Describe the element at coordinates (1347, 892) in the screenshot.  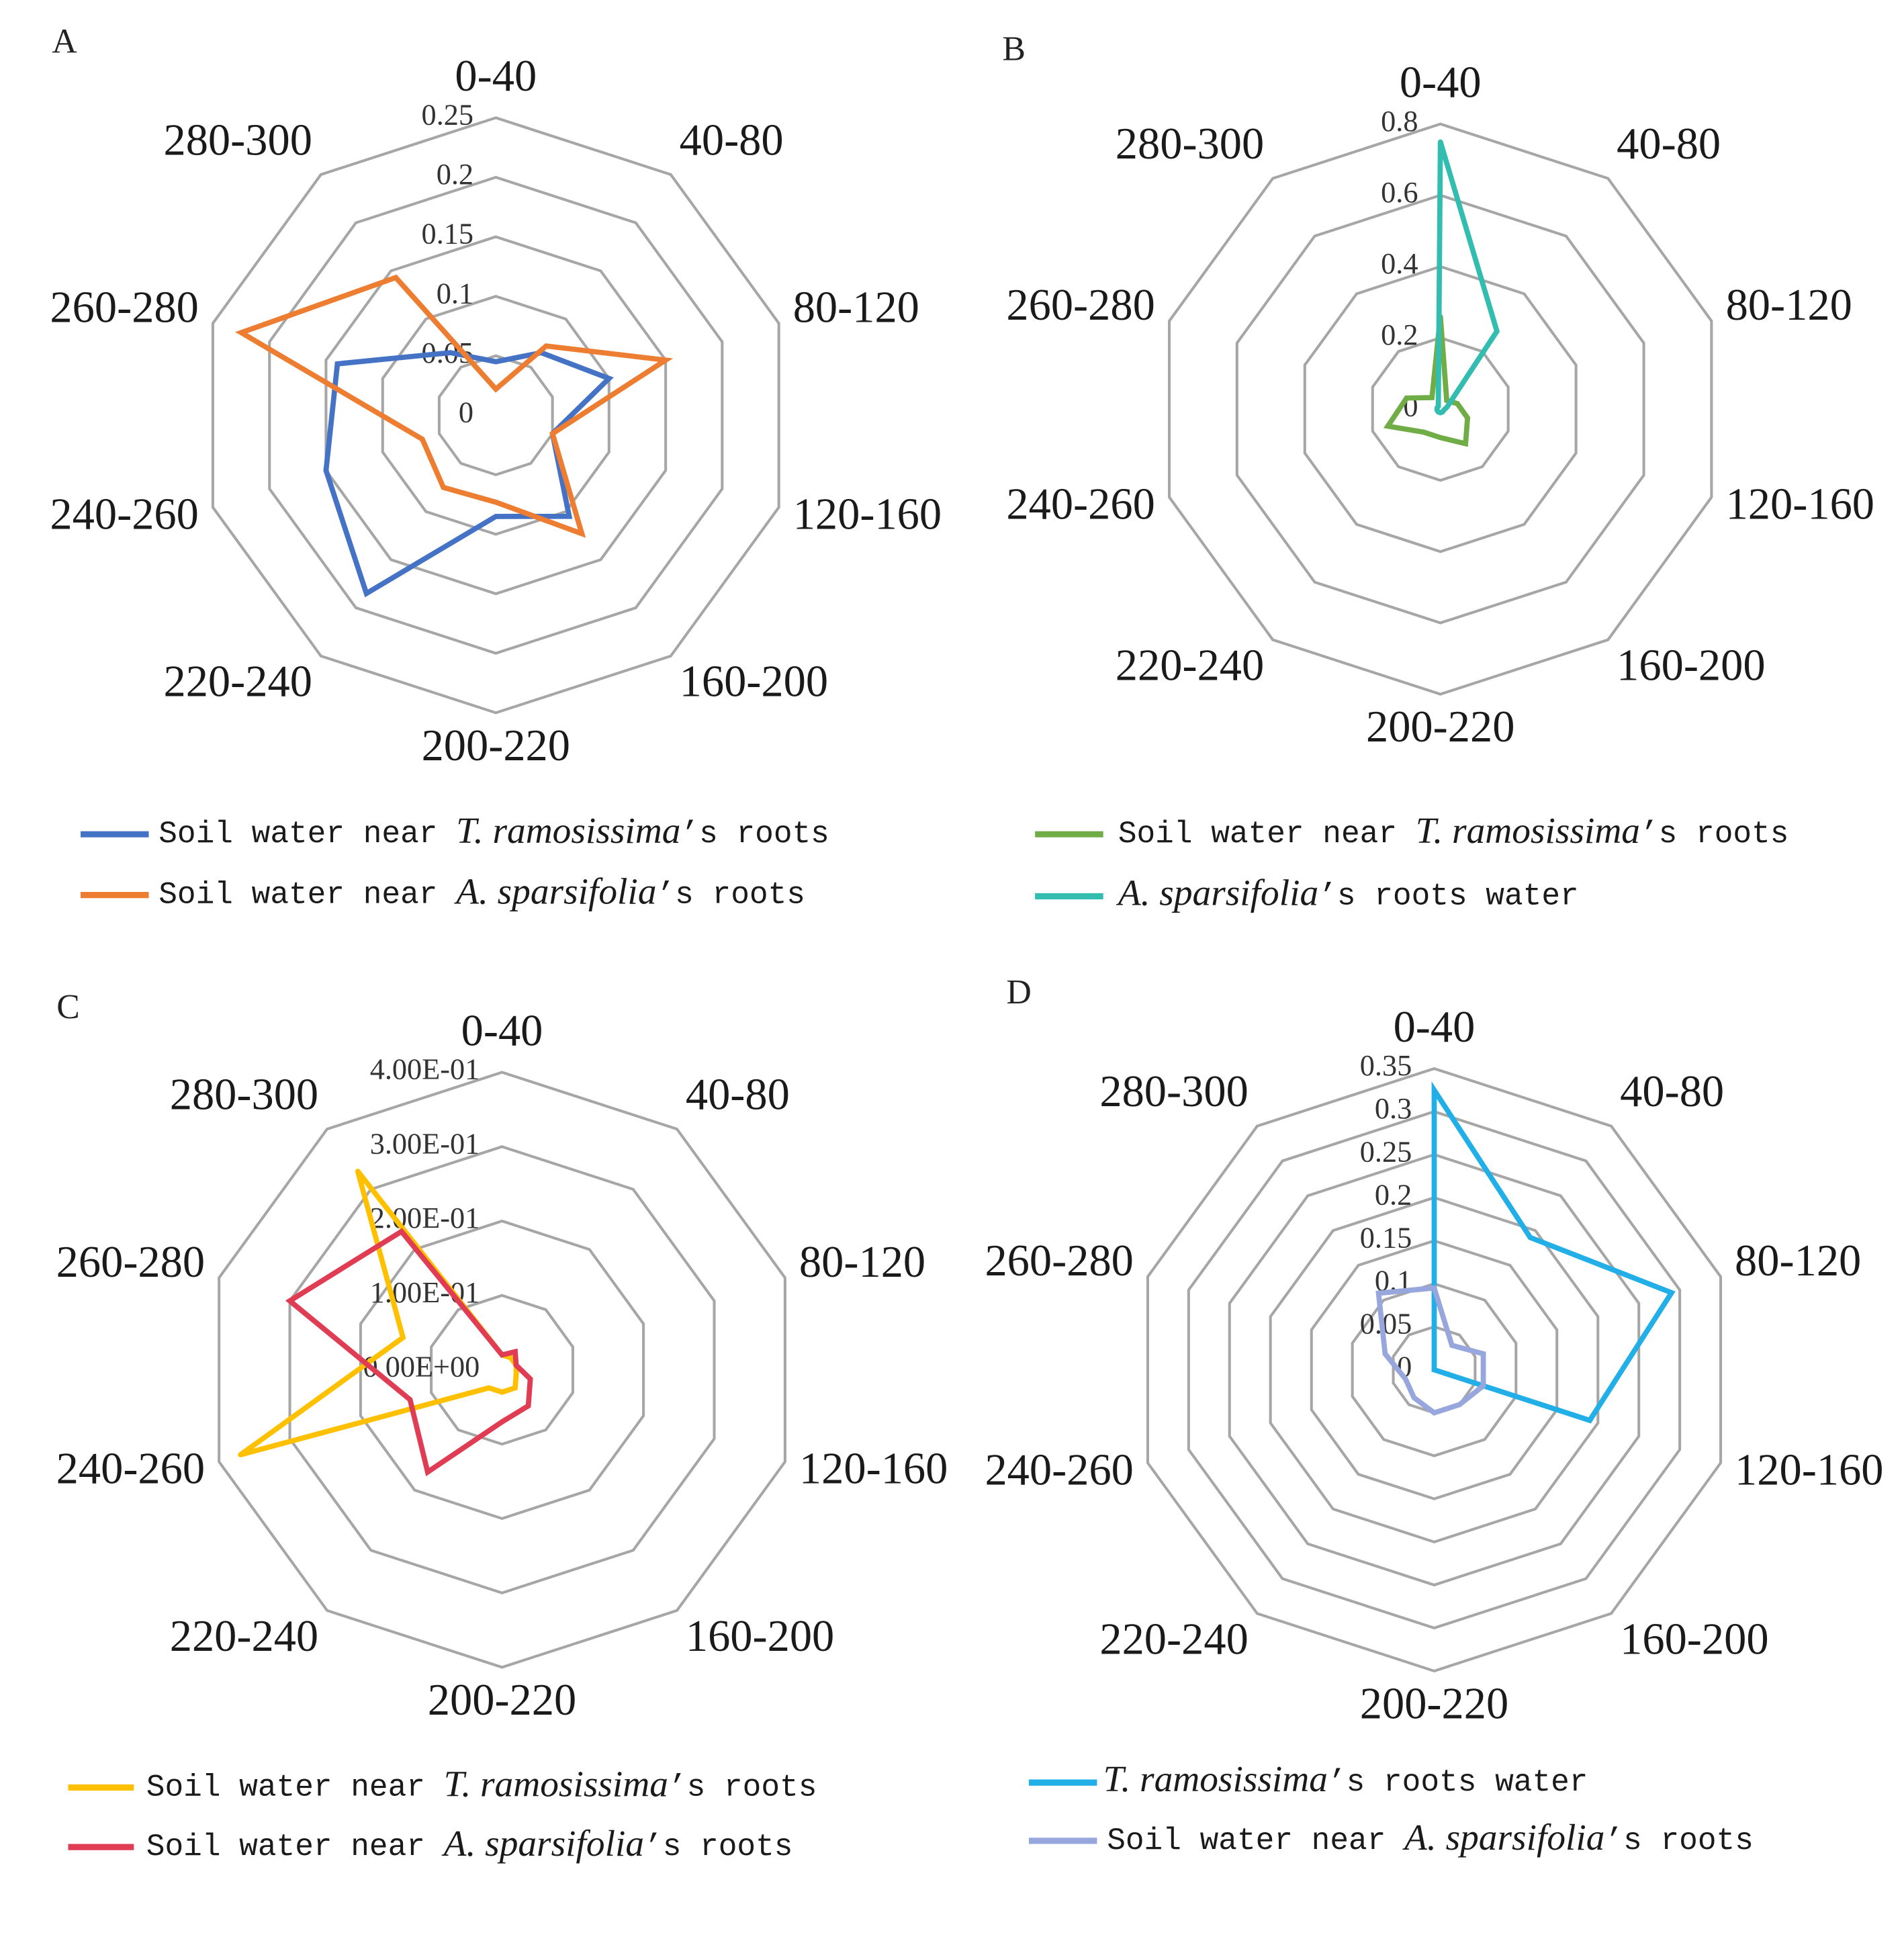
I see `legend-label: A. sparsifolia’s roots water` at that location.